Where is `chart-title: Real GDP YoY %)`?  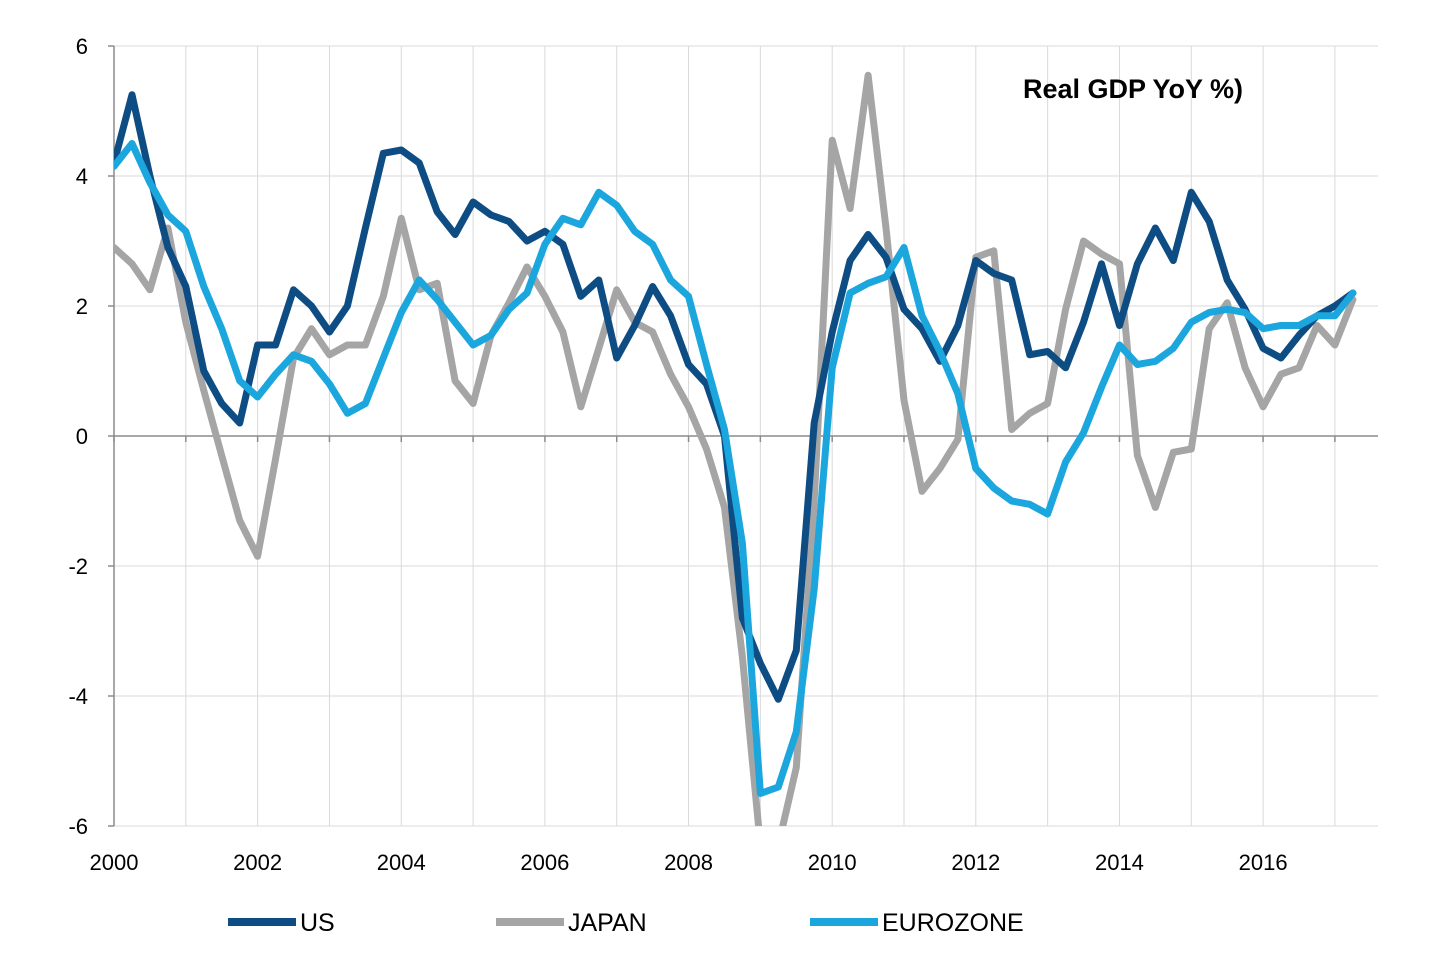
chart-title: Real GDP YoY %) is located at coordinates (1133, 89).